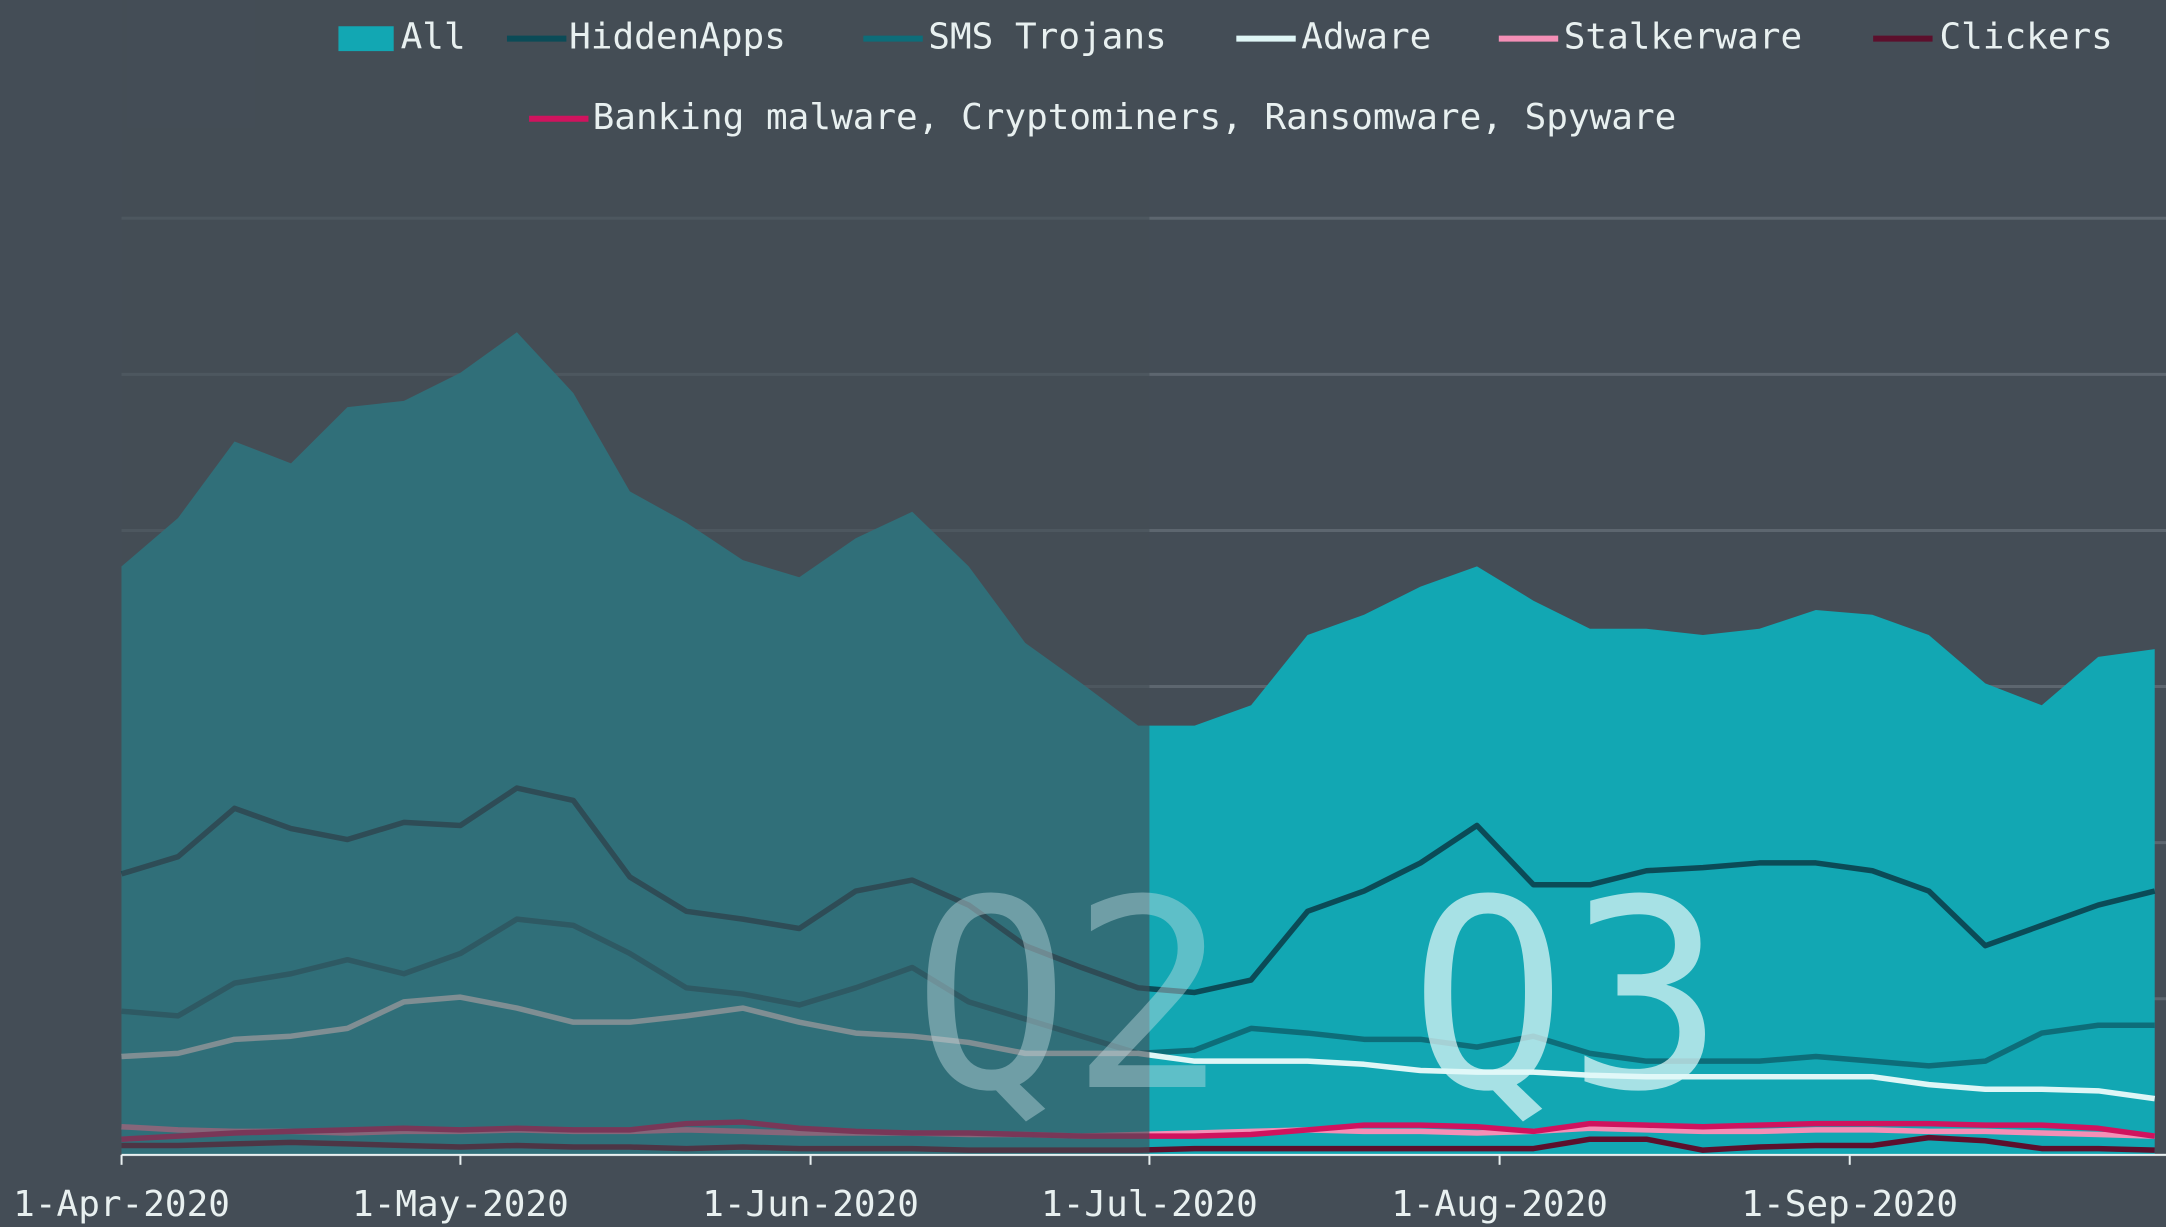  Describe the element at coordinates (1683, 37) in the screenshot. I see `legend-label: Stalkerware` at that location.